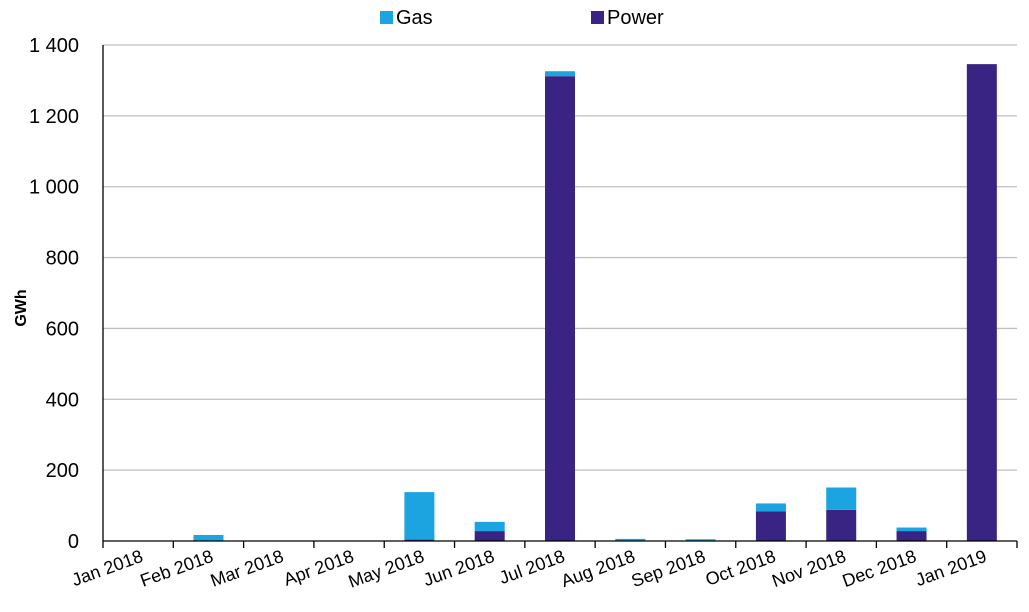  What do you see at coordinates (951, 568) in the screenshot?
I see `x-tick-label: Jan 2019` at bounding box center [951, 568].